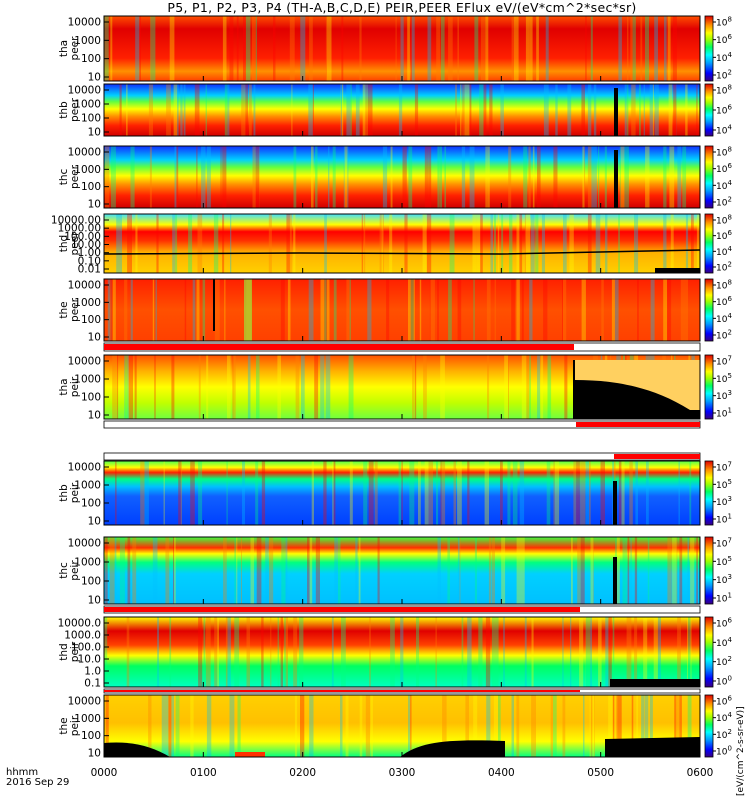 This screenshot has height=800, width=750. What do you see at coordinates (402, 773) in the screenshot?
I see `x-tick-label: 0300` at bounding box center [402, 773].